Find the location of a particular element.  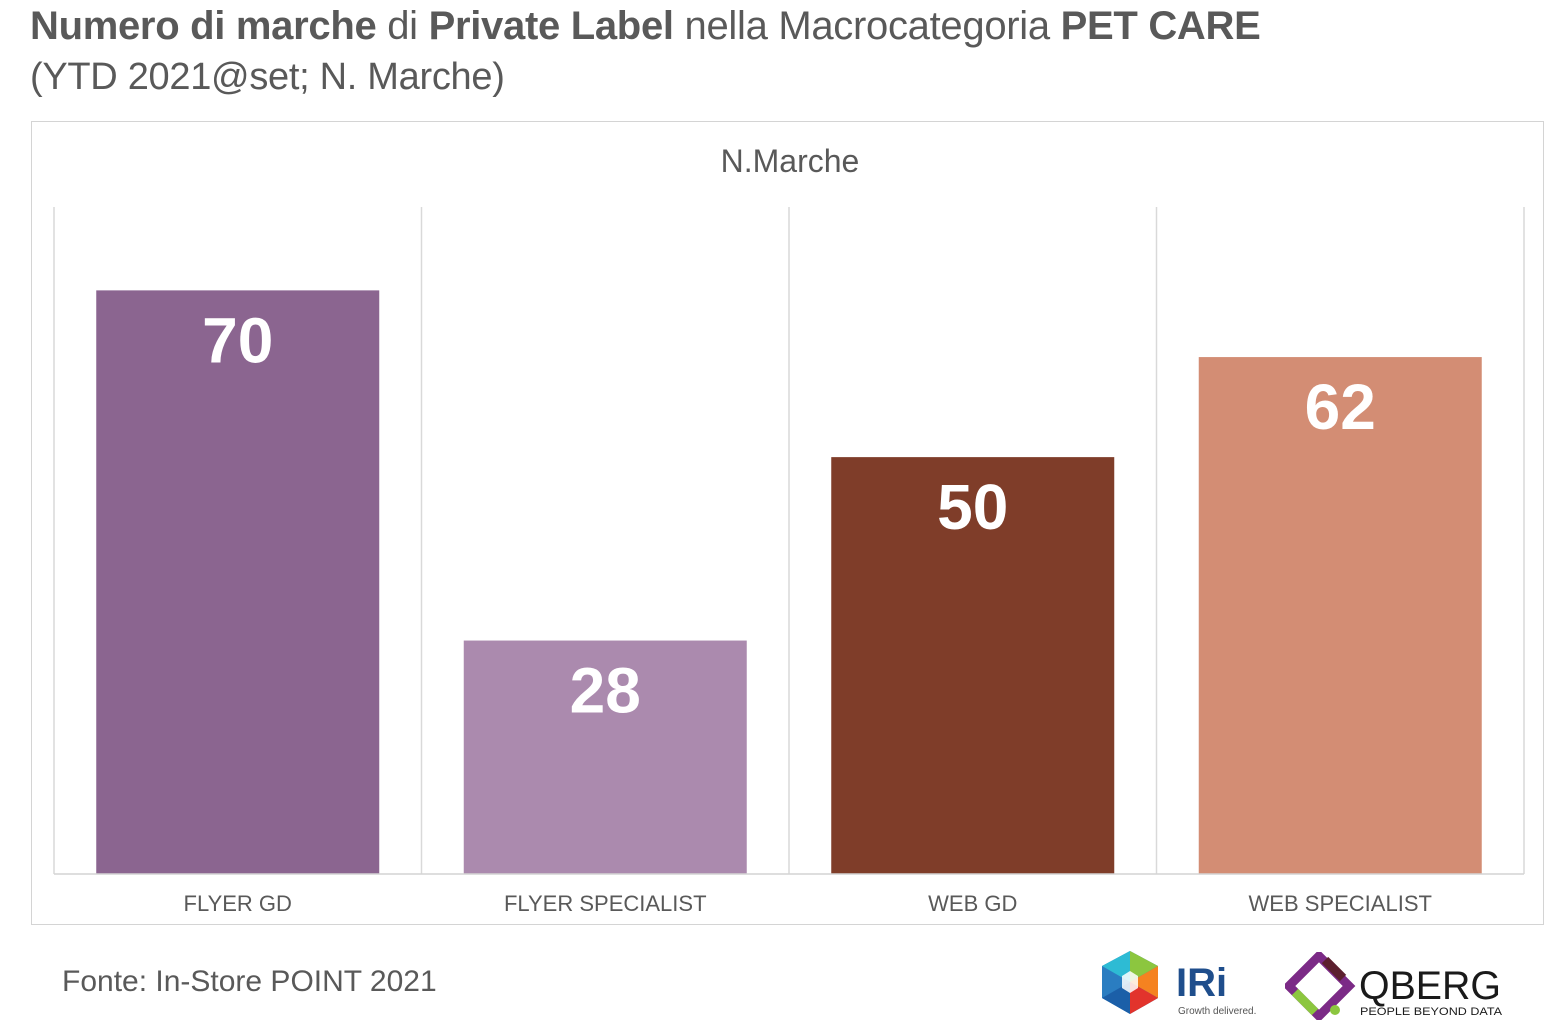

title-part-2: Private Label is located at coordinates (551, 26).